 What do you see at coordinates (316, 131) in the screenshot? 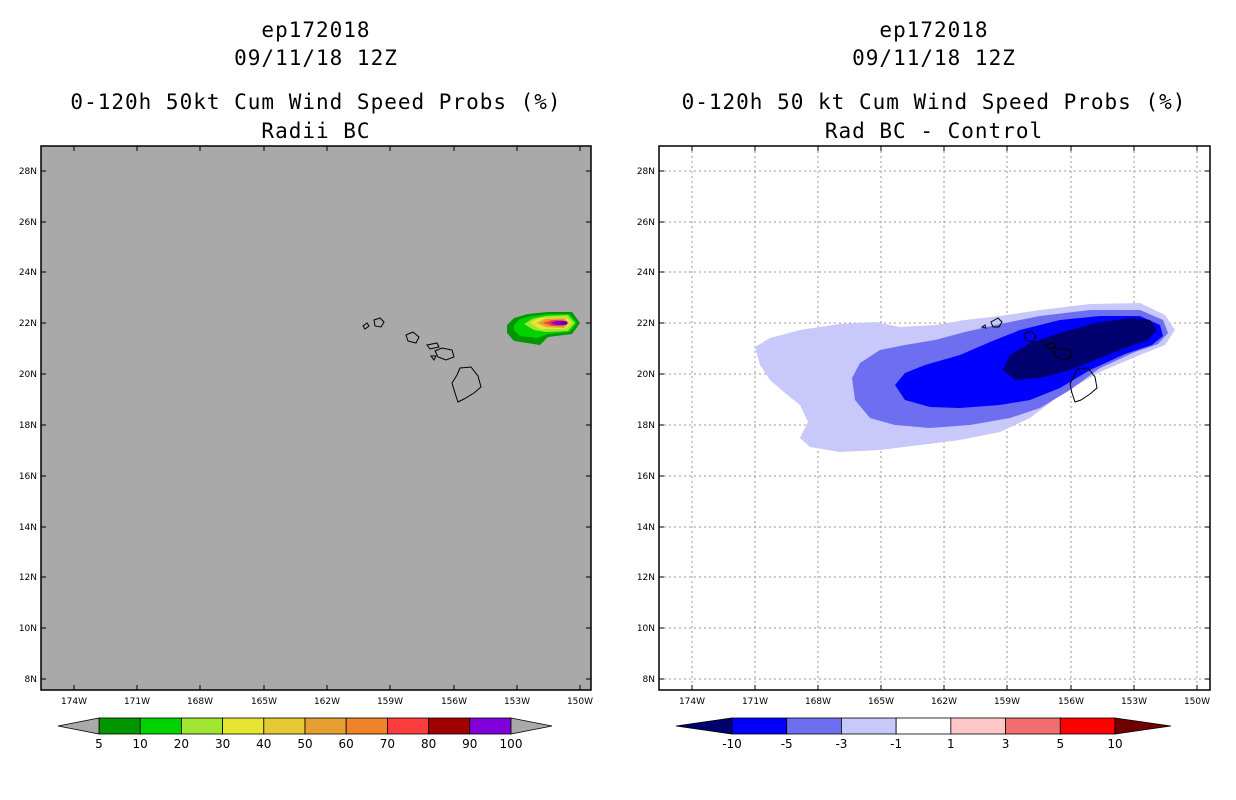
I see `left-title-subtitle: Radii BC` at bounding box center [316, 131].